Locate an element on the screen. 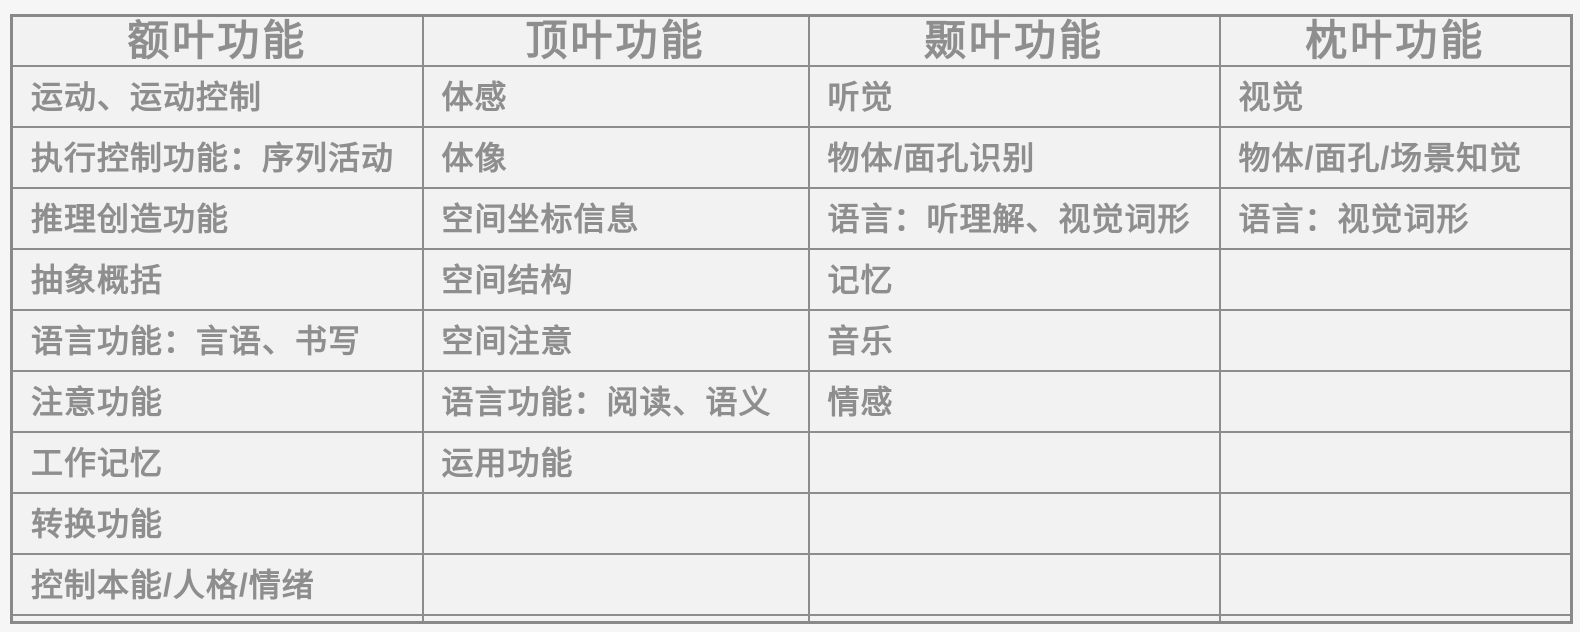 Image resolution: width=1580 pixels, height=632 pixels. table-row: 抽象概括 空间结构 记忆 is located at coordinates (791, 279).